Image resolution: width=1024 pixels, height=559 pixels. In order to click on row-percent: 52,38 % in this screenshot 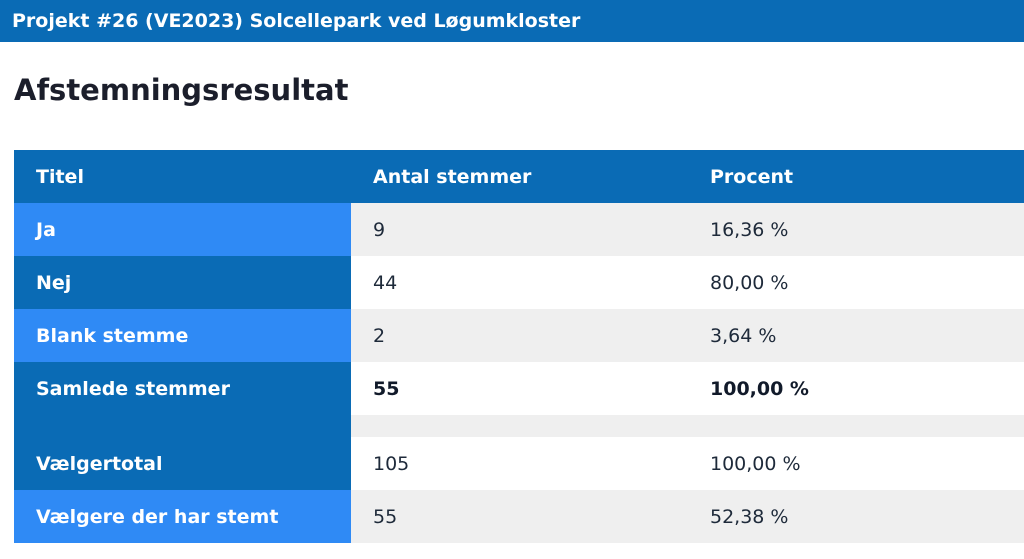, I will do `click(856, 516)`.